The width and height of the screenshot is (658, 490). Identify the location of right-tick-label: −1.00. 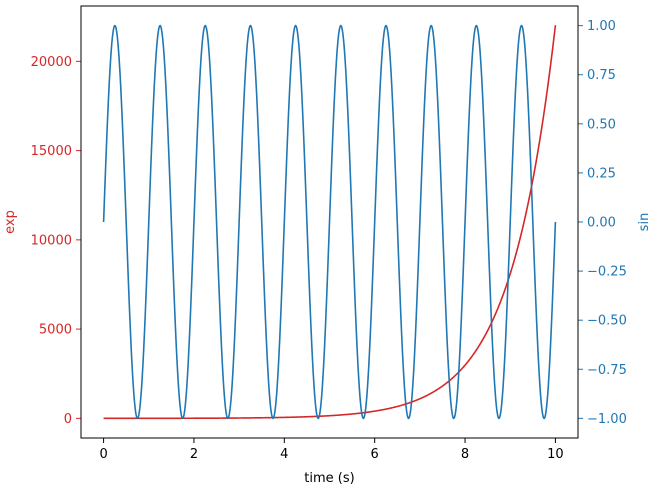
(607, 419).